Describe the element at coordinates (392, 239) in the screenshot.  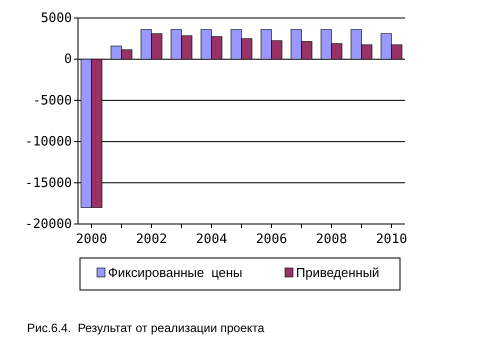
I see `x-tick-label: 2010` at that location.